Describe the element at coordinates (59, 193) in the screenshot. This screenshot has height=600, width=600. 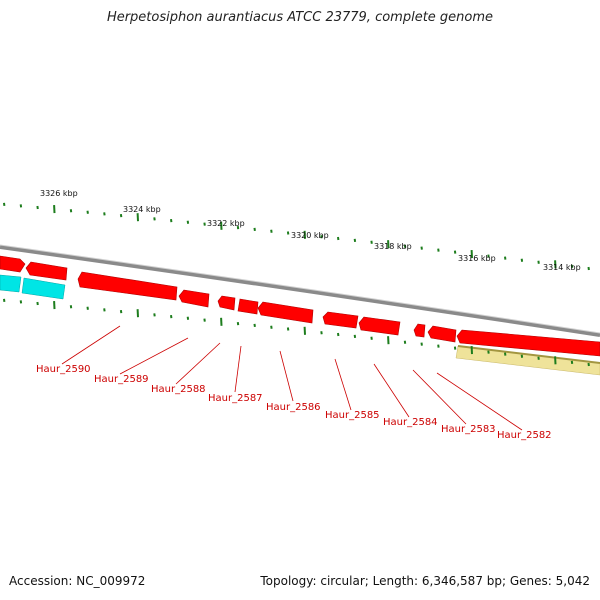
I see `scale-label: 3326 kbp` at that location.